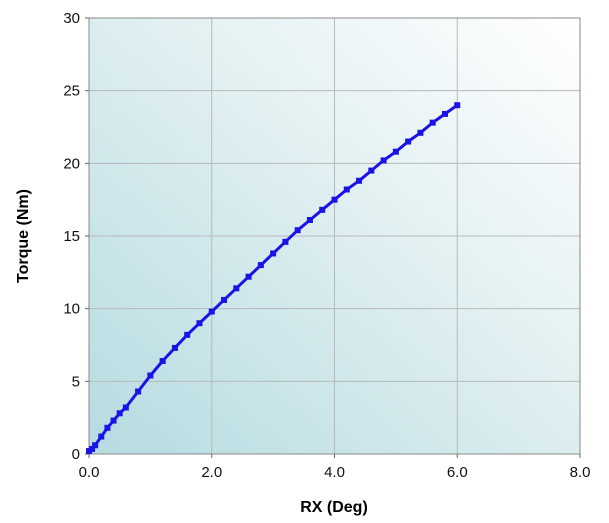 The width and height of the screenshot is (609, 523). What do you see at coordinates (23, 236) in the screenshot?
I see `y-axis-title: Torque (Nm)` at bounding box center [23, 236].